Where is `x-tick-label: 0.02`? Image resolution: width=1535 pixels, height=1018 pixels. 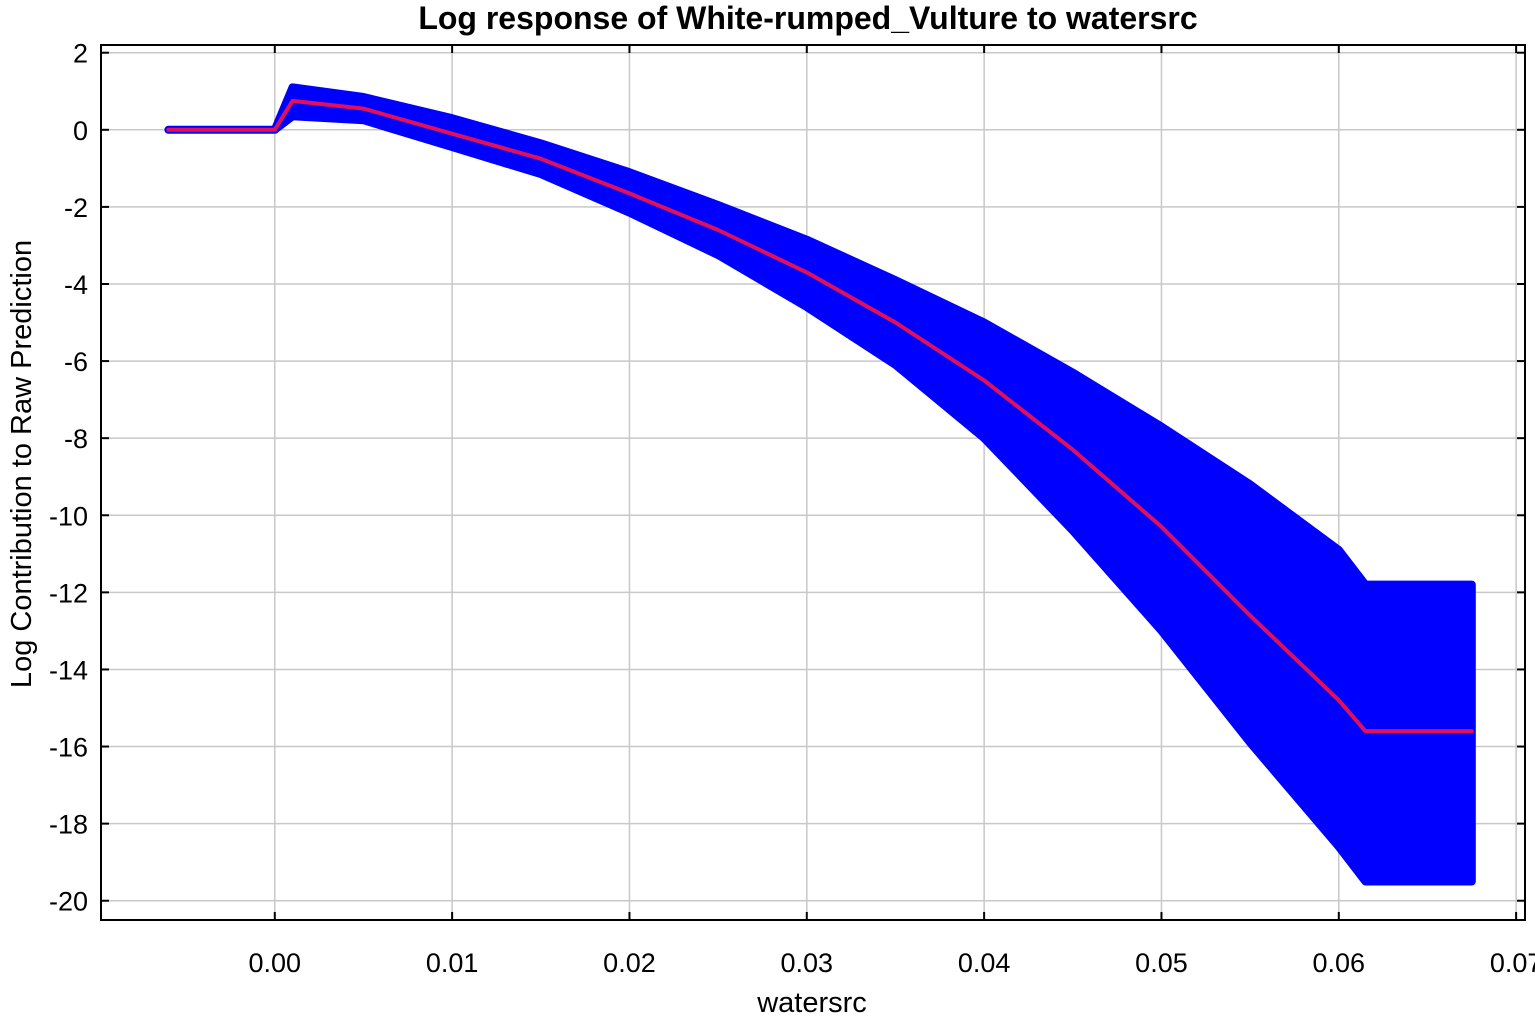
x-tick-label: 0.02 is located at coordinates (629, 963).